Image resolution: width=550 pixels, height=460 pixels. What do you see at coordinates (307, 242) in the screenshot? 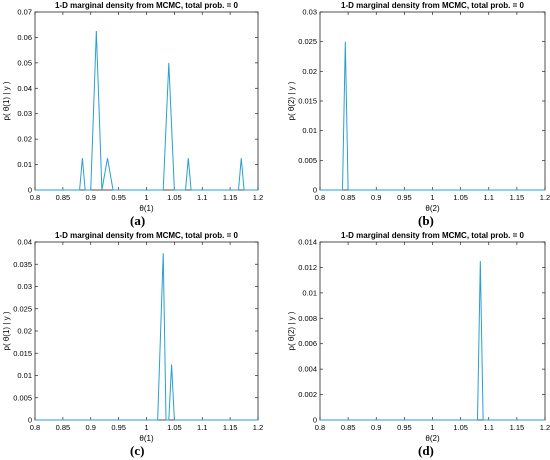
I see `y-tick-label: 0.014` at bounding box center [307, 242].